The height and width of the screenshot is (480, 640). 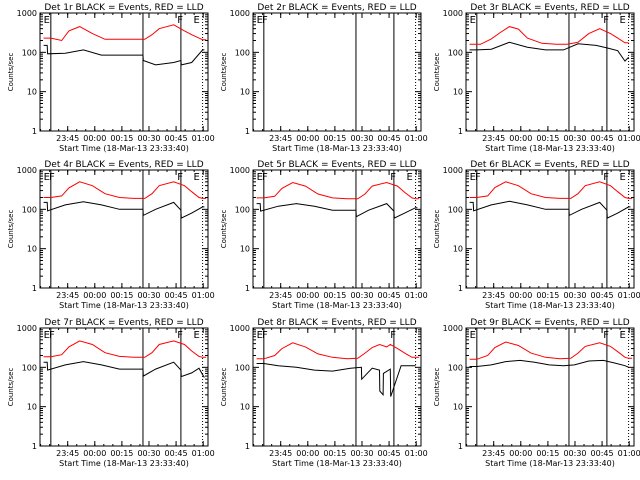 I want to click on panel-title: Det 4r BLACK = Events, RED = LLD, so click(x=123, y=165).